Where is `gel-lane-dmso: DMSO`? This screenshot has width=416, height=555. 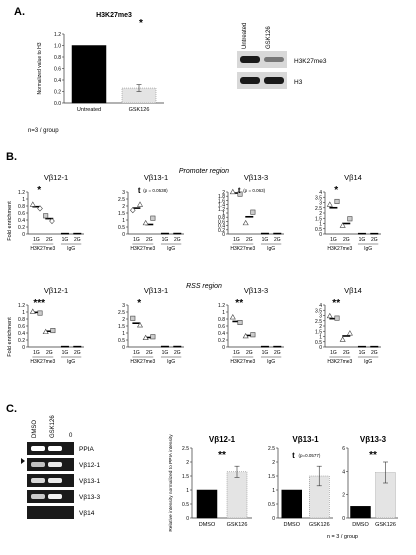 gel-lane-dmso: DMSO is located at coordinates (35, 429).